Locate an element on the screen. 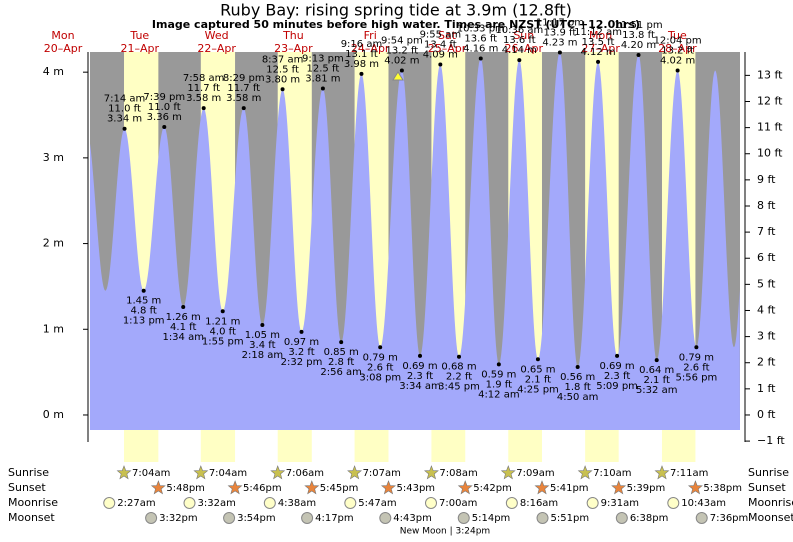 This screenshot has height=542, width=793. extreme-metres: 3.34 m is located at coordinates (124, 119).